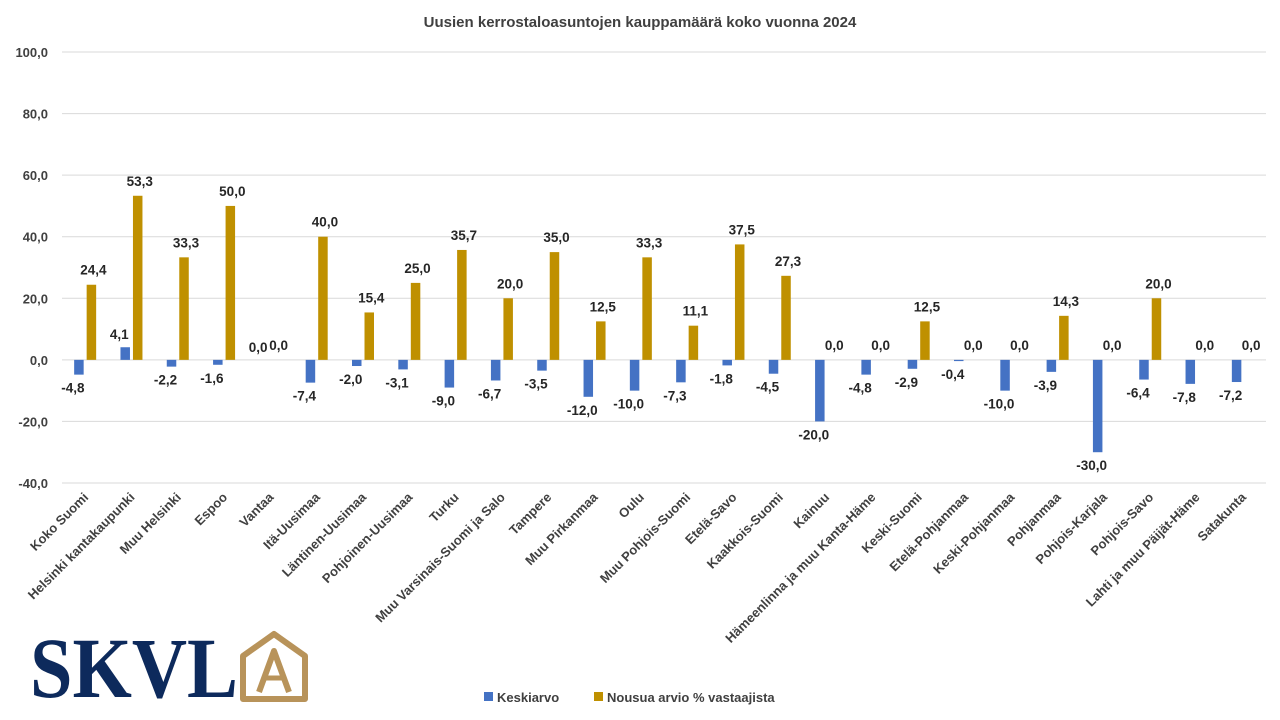 The height and width of the screenshot is (720, 1280). What do you see at coordinates (1230, 395) in the screenshot?
I see `label-keskiarvo-satakunta: -7,2` at bounding box center [1230, 395].